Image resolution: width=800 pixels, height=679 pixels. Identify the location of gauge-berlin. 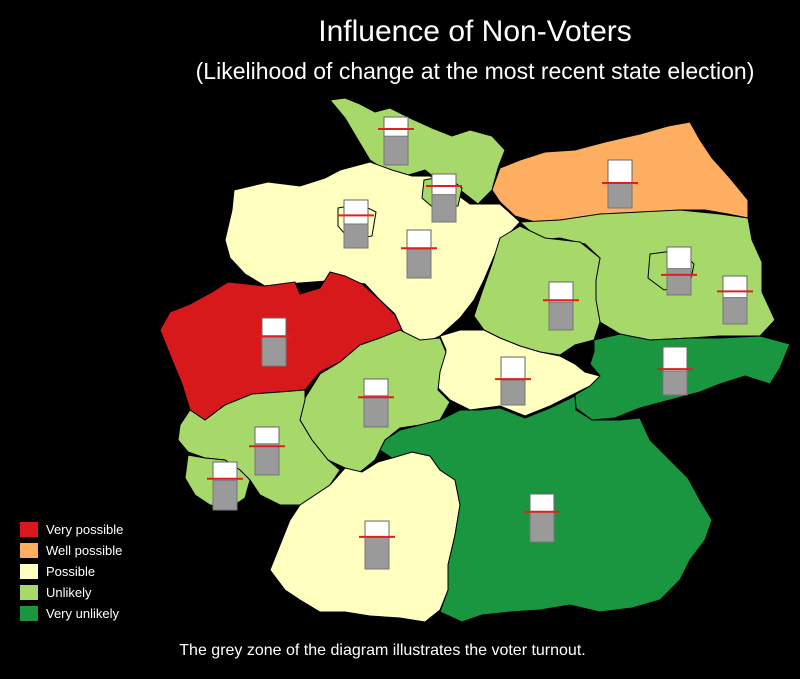
(679, 271).